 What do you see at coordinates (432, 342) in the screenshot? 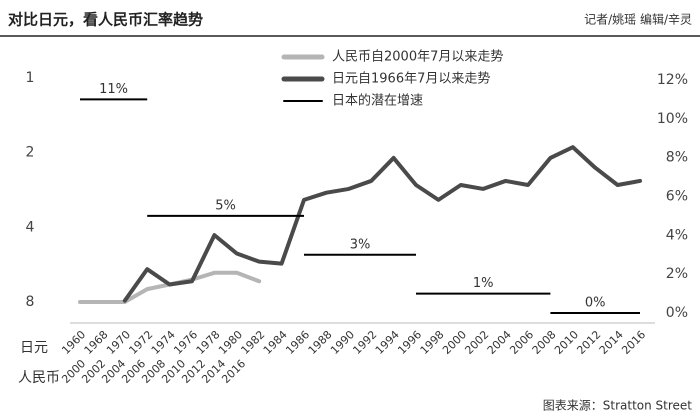
I see `x-tick-label: 1998` at bounding box center [432, 342].